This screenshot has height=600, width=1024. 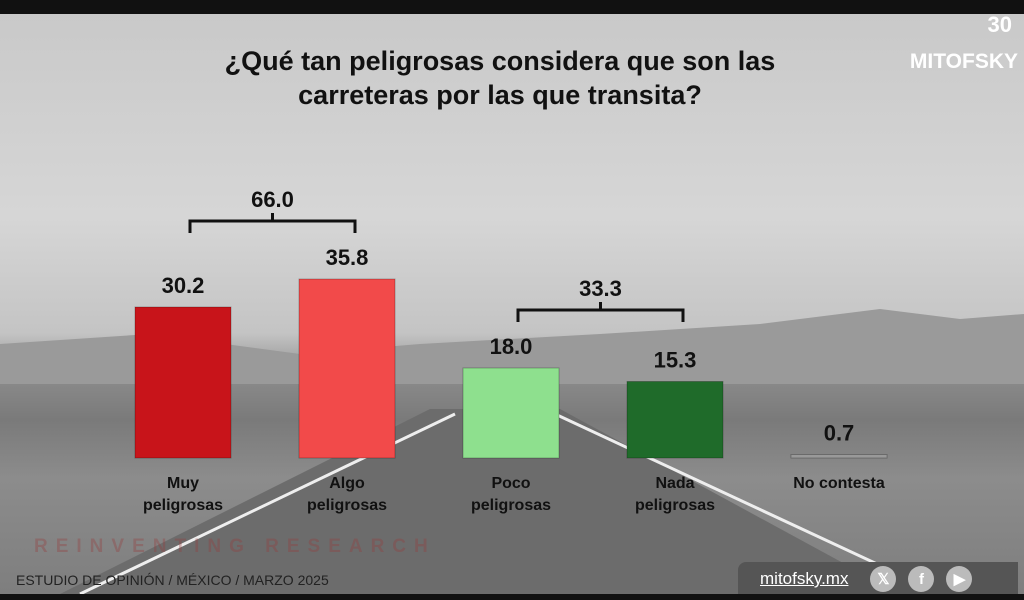 I want to click on mitofsky-logo: 30 MITOFSKY, so click(x=963, y=44).